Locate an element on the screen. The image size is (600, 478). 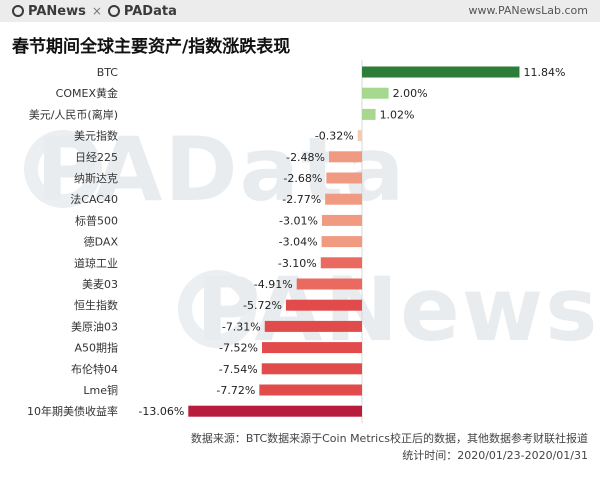
data-label: -7.72% is located at coordinates (235, 390).